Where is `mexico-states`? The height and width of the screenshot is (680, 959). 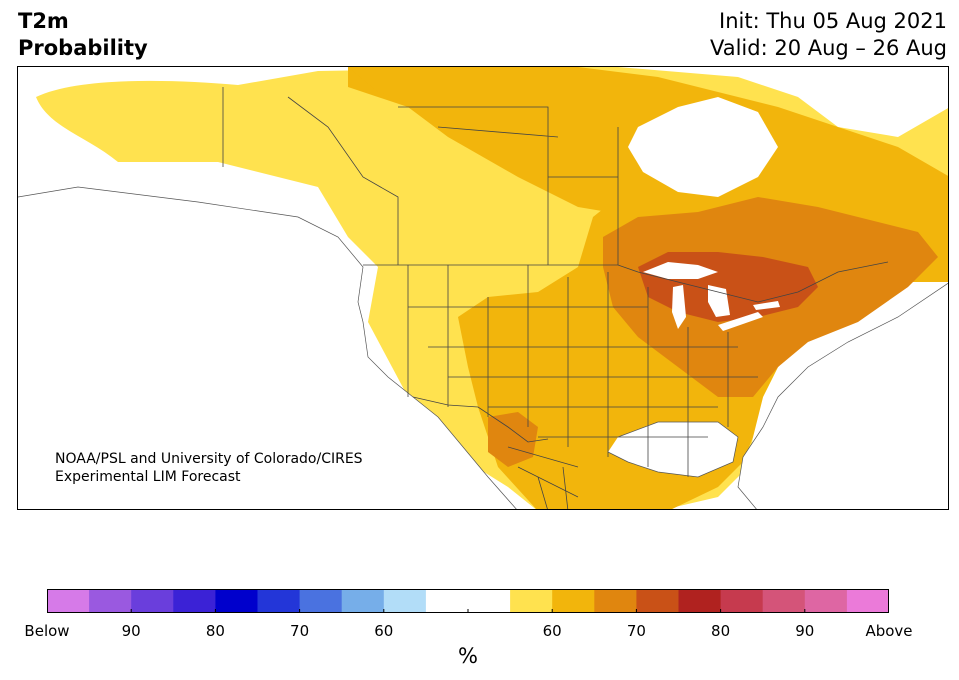 mexico-states is located at coordinates (543, 477).